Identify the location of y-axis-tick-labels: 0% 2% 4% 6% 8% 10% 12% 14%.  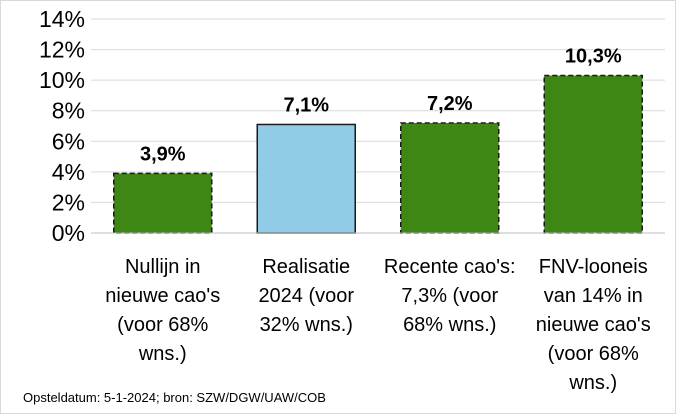
(62, 126).